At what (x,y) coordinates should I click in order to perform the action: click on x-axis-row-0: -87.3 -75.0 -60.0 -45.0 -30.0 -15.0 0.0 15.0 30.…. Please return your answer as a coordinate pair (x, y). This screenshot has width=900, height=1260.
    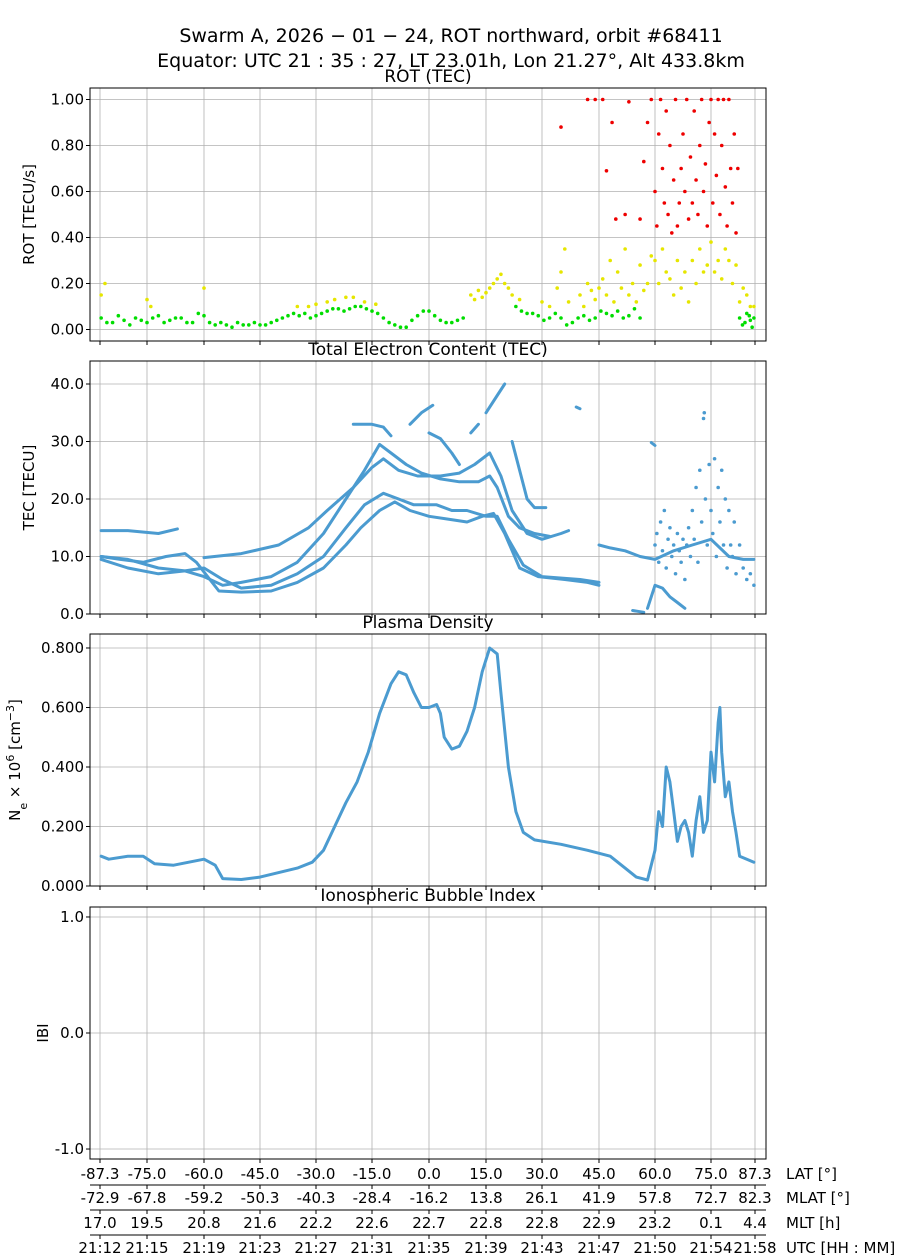
    Looking at the image, I should click on (459, 1174).